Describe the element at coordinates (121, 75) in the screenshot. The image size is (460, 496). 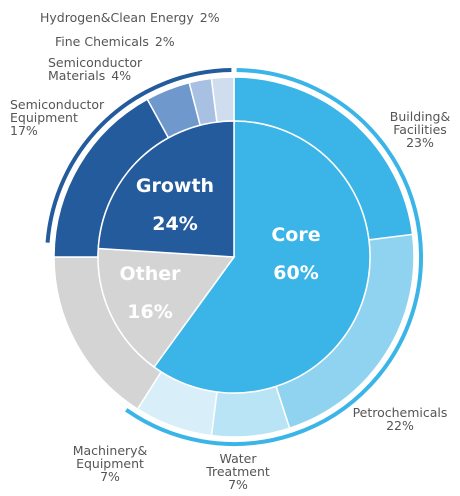
I see `outer-value-label: 4%` at that location.